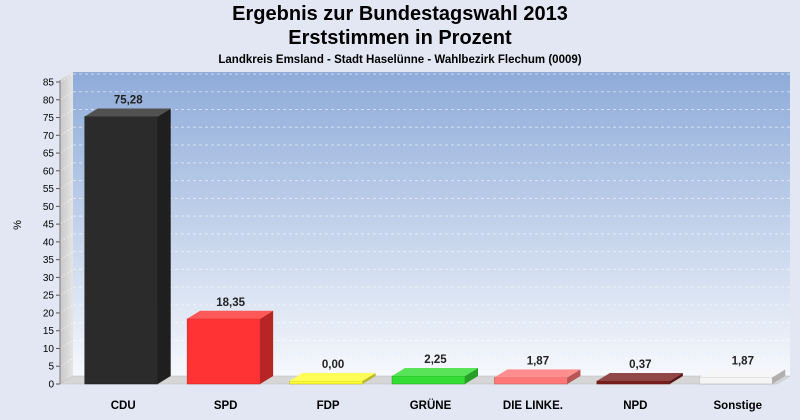 The image size is (800, 420). Describe the element at coordinates (400, 38) in the screenshot. I see `chart-subtitle-main: Erststimmen in Prozent` at that location.